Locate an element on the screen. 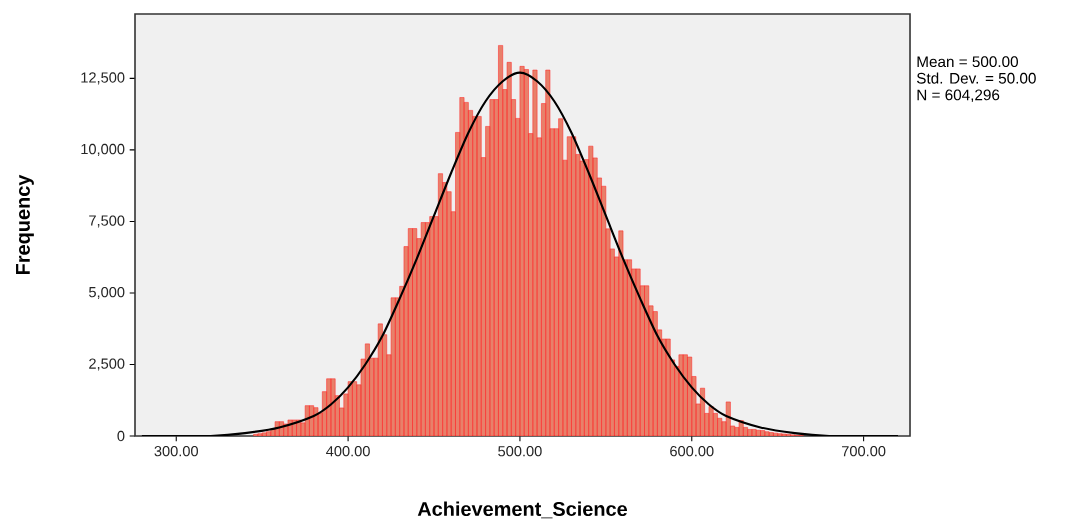 This screenshot has height=523, width=1081. y-tick-label: 5,000 is located at coordinates (107, 293).